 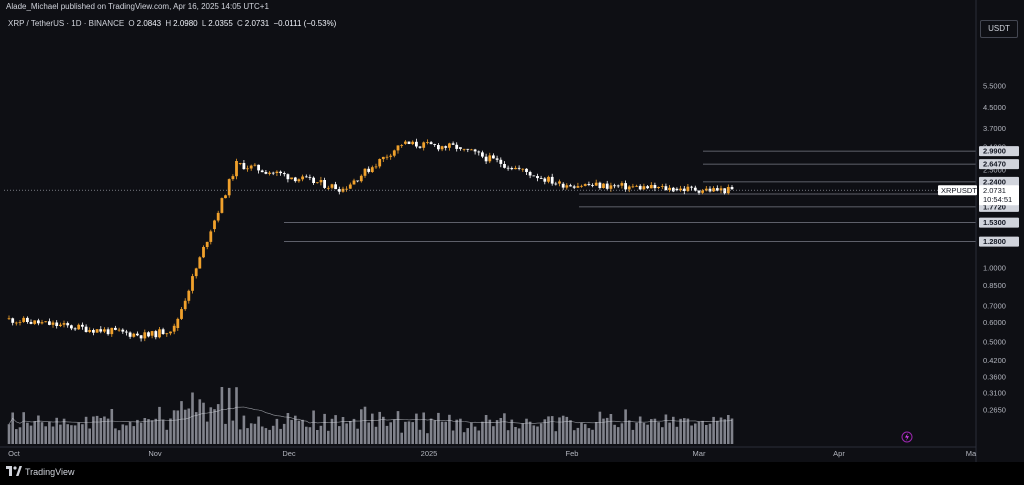 What do you see at coordinates (257, 23) in the screenshot?
I see `legend-close: 2.0731` at bounding box center [257, 23].